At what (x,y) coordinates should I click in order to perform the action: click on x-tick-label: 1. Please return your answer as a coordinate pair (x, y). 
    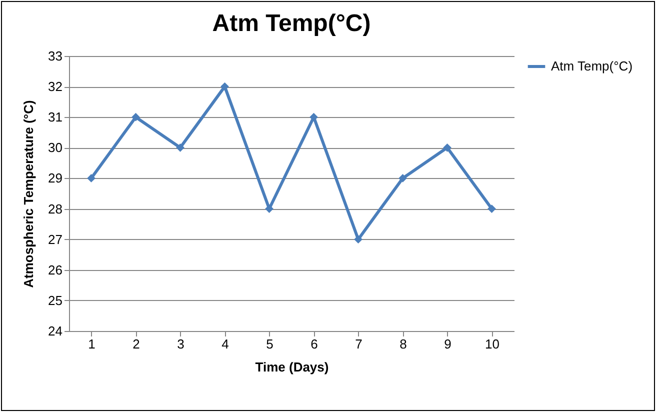
    Looking at the image, I should click on (92, 344).